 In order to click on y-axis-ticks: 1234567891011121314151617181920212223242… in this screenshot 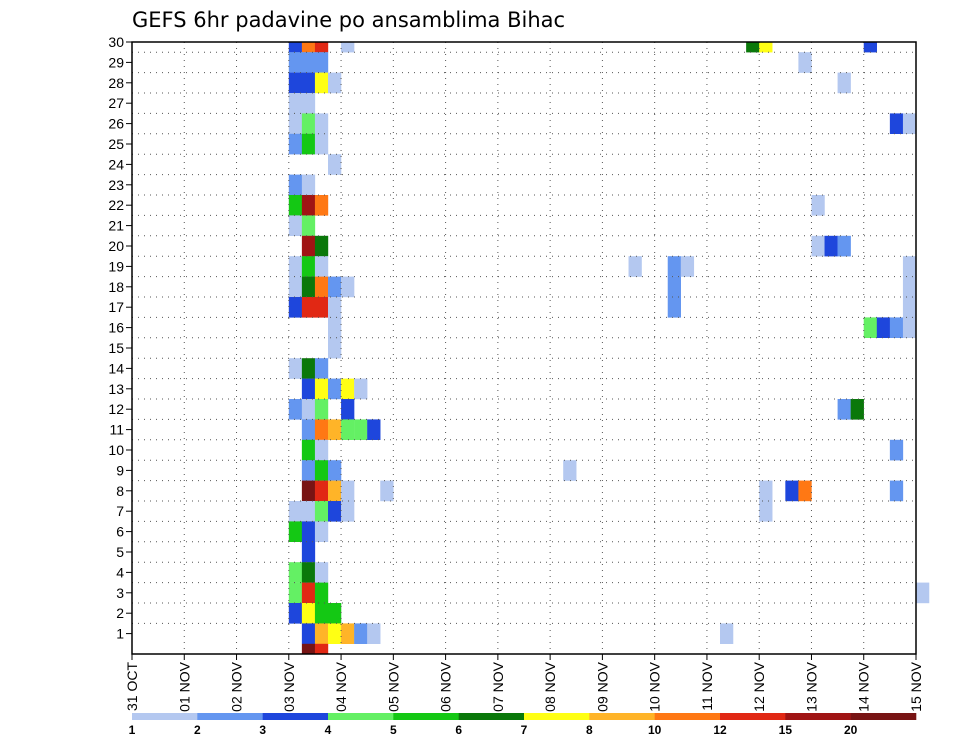, I will do `click(120, 338)`.